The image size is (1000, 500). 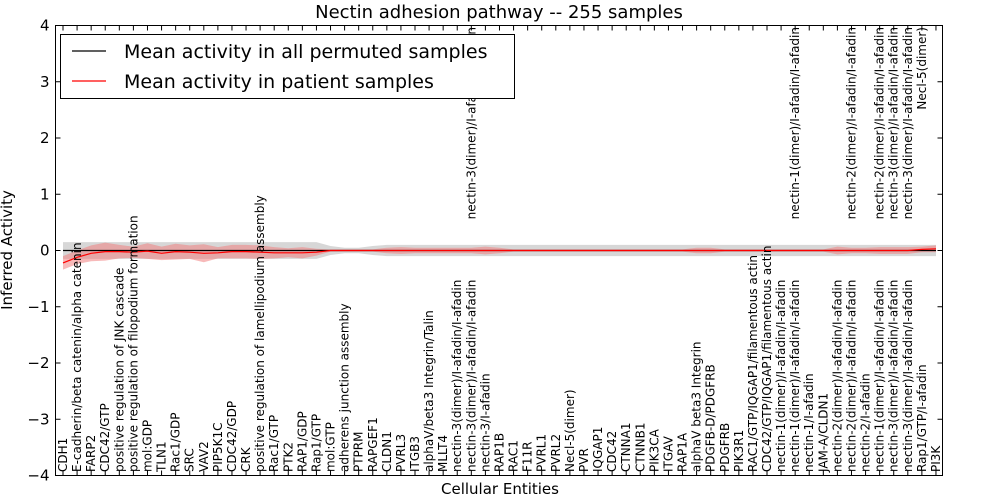 I want to click on x-tick-label: positive regulation of JNK cascade, so click(x=119, y=370).